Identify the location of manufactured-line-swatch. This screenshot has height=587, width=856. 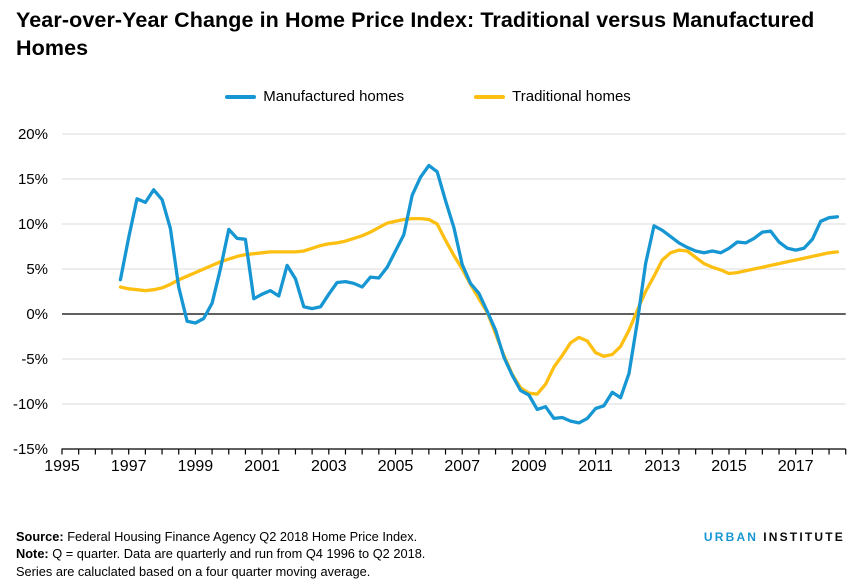
(241, 96).